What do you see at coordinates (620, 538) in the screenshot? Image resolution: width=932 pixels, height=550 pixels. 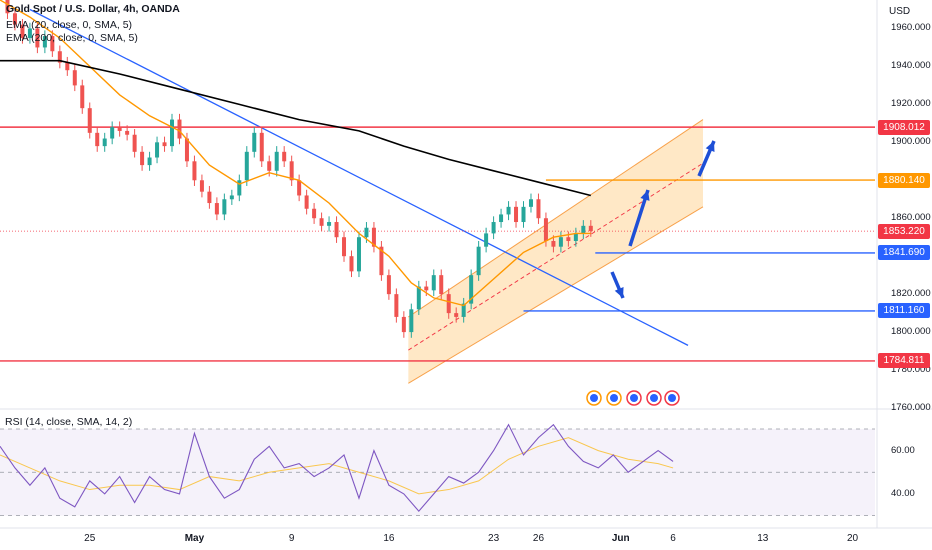 I see `x-tick-label: Jun` at bounding box center [620, 538].